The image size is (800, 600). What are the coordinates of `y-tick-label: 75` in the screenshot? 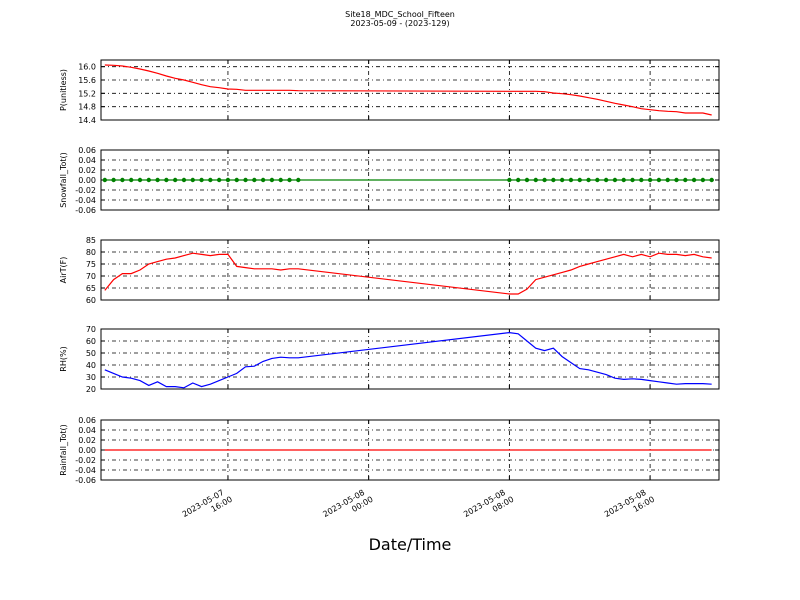 It's located at (91, 264).